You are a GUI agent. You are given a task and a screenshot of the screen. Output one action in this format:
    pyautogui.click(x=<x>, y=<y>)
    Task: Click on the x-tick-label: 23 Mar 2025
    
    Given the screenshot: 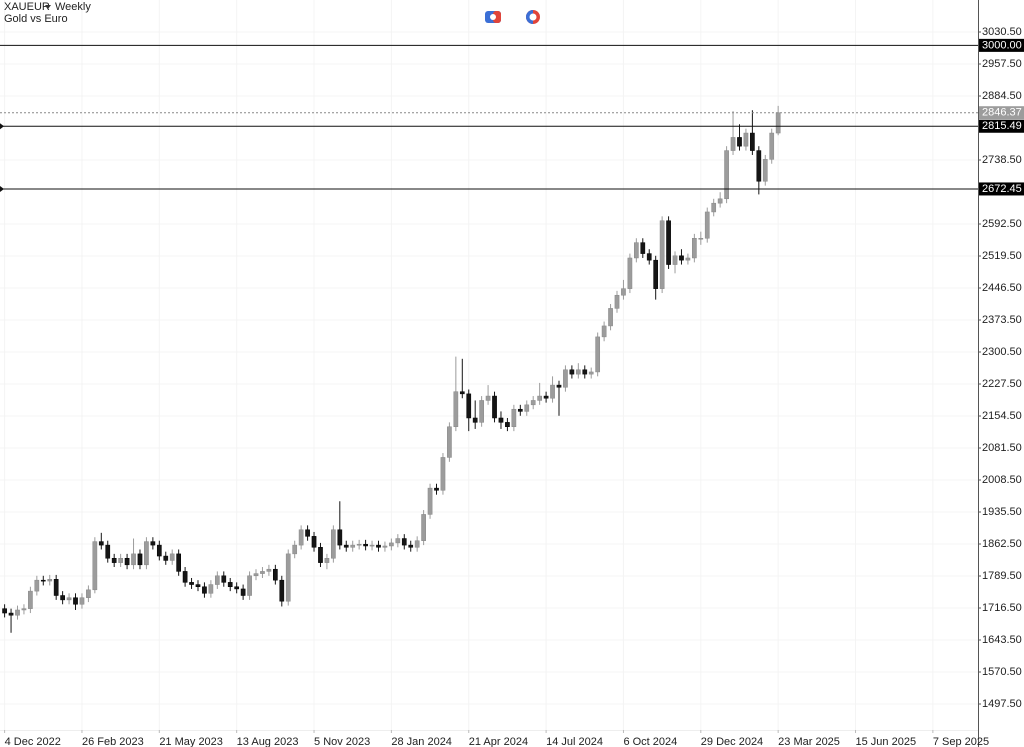 What is the action you would take?
    pyautogui.click(x=809, y=741)
    